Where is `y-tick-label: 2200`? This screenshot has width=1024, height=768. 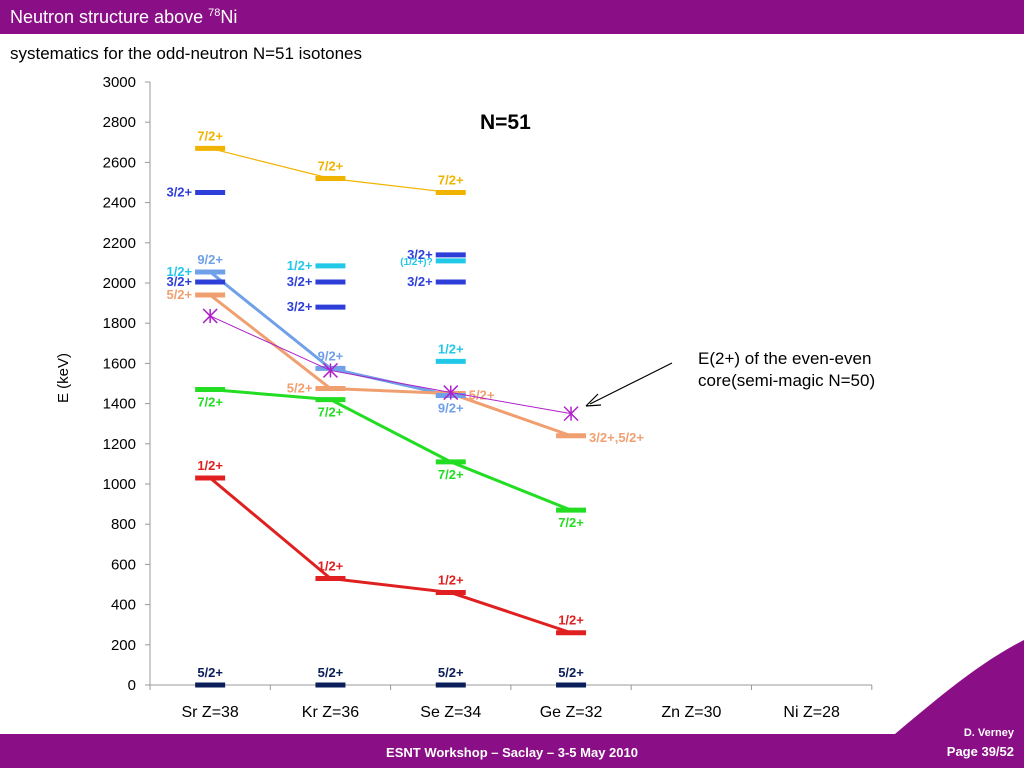 y-tick-label: 2200 is located at coordinates (119, 243).